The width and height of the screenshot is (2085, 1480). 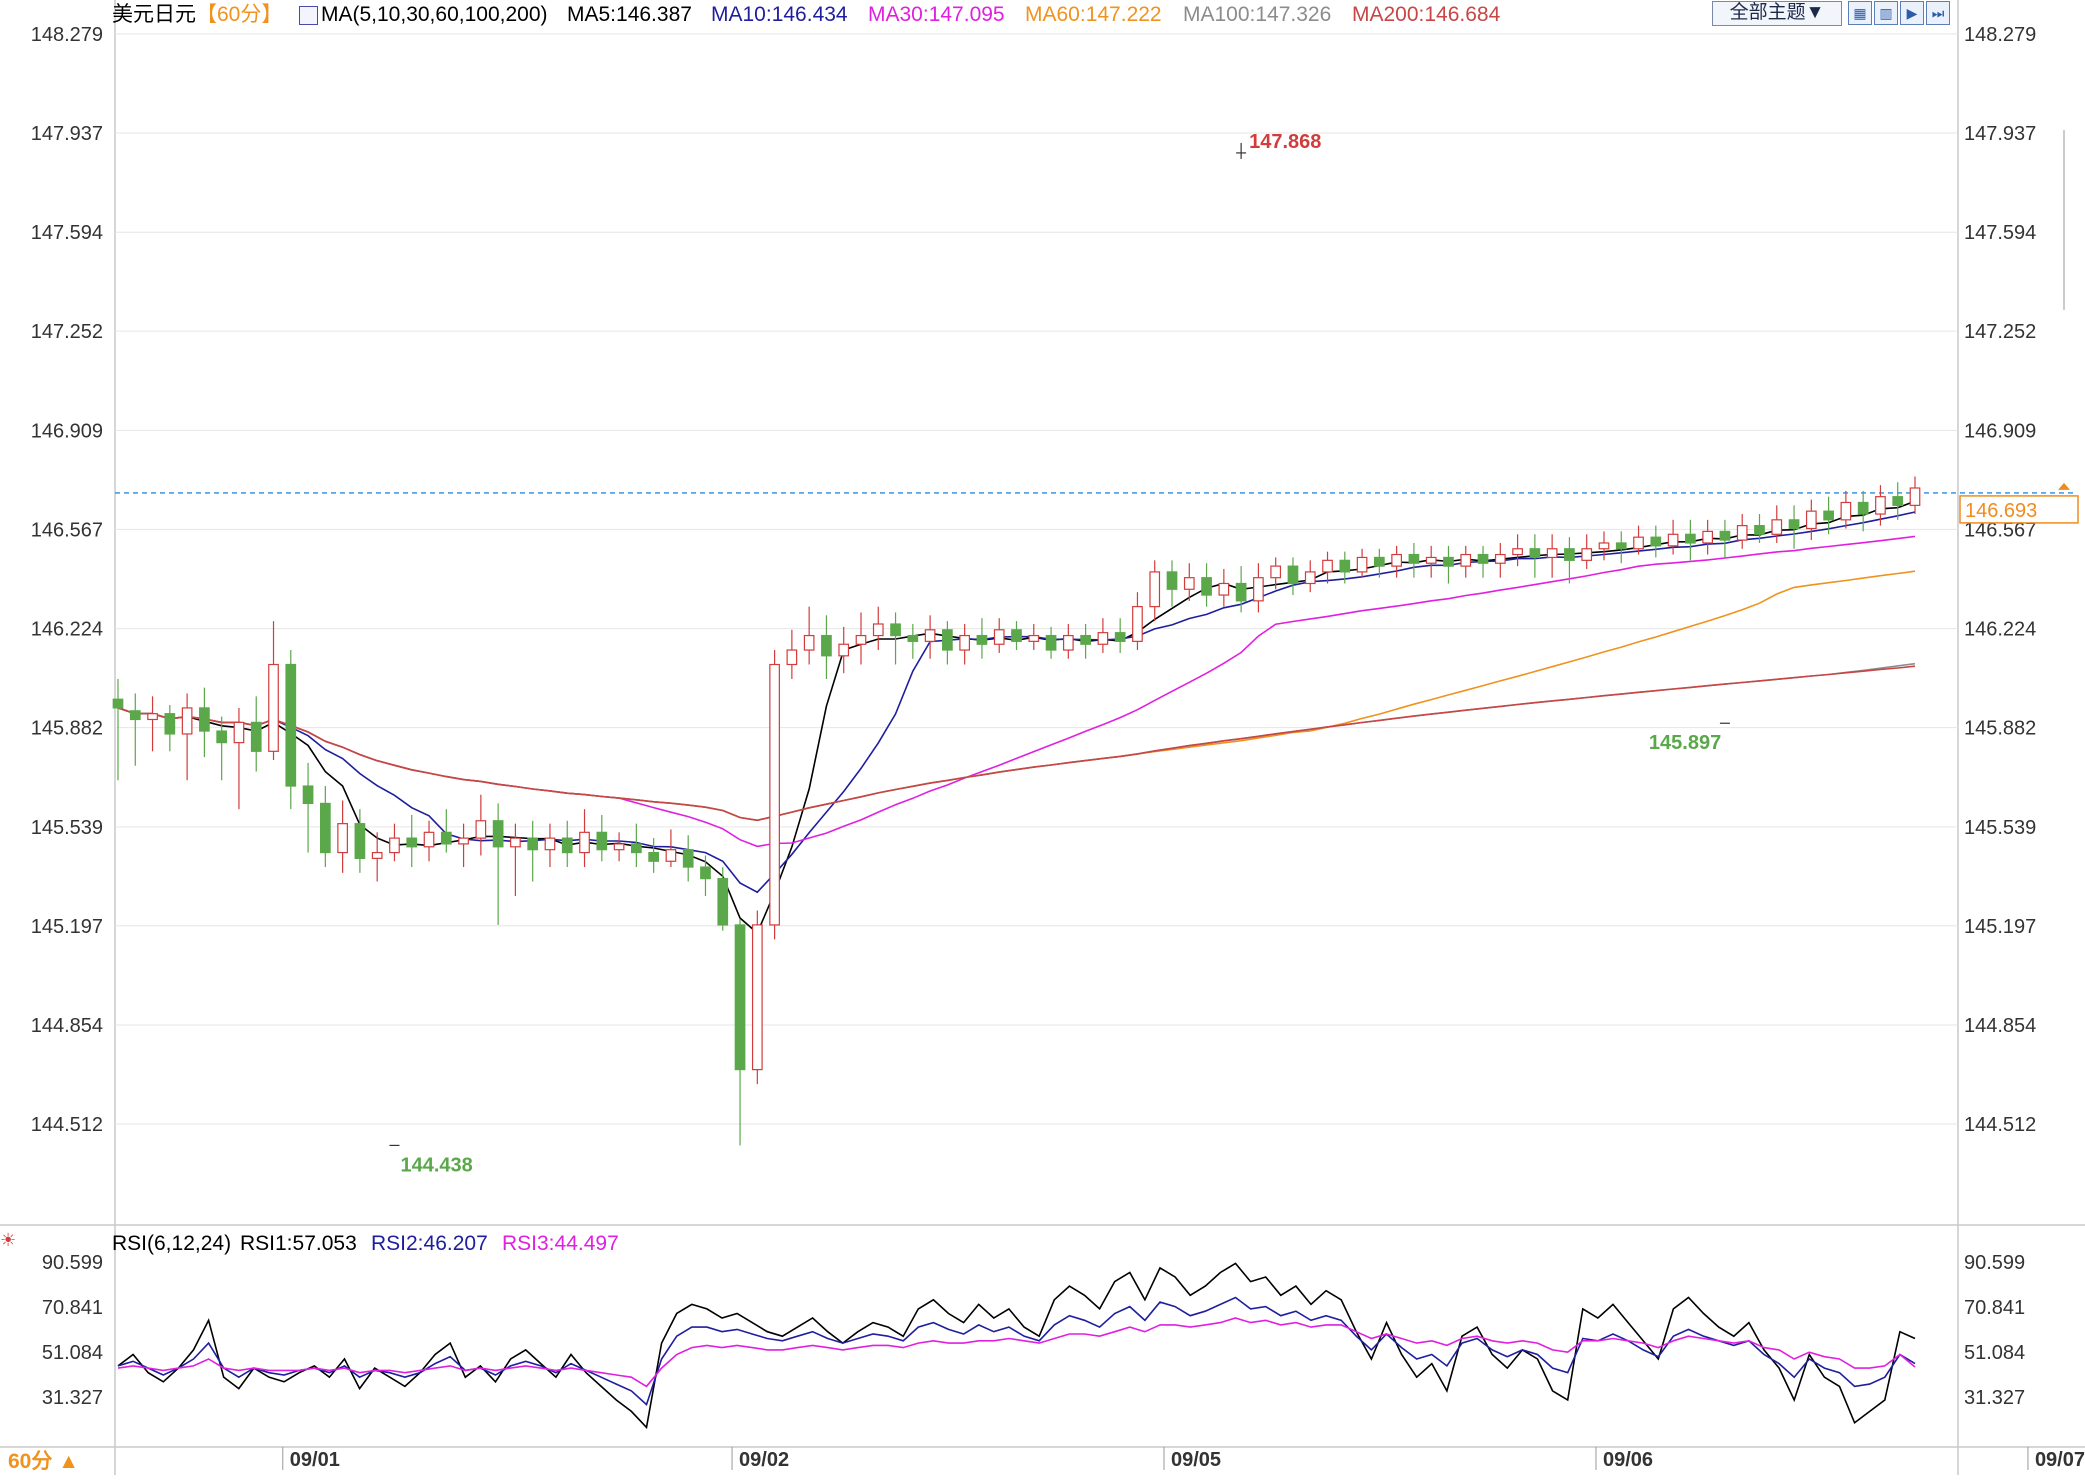 What do you see at coordinates (1016, 742) in the screenshot?
I see `ma100-line` at bounding box center [1016, 742].